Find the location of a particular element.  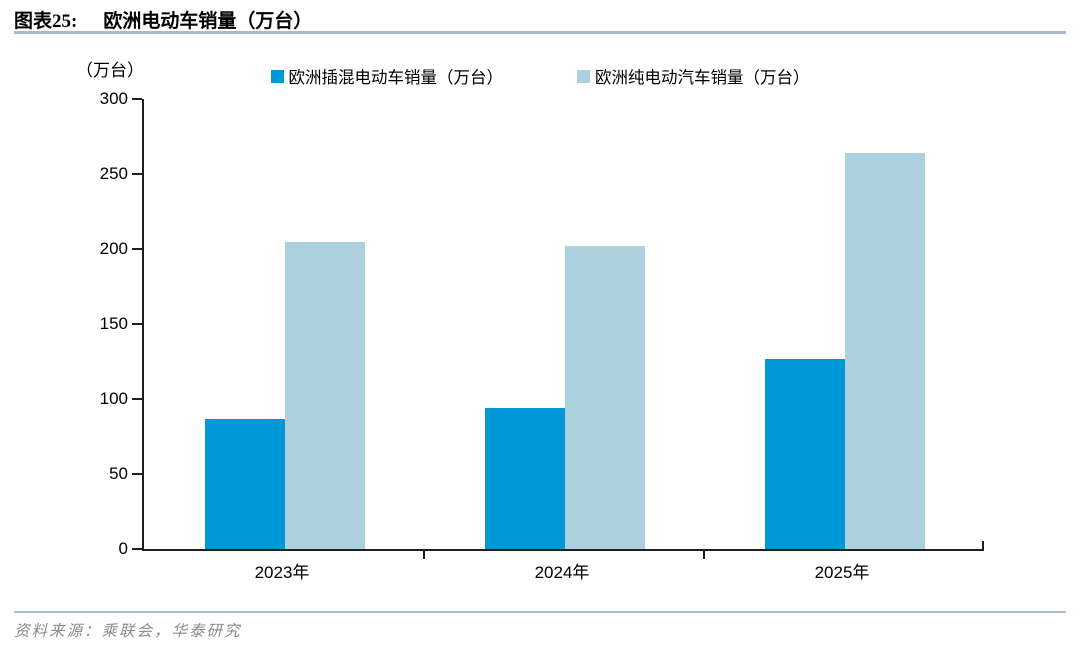

y-axis-tick-label: 100 is located at coordinates (113, 399).